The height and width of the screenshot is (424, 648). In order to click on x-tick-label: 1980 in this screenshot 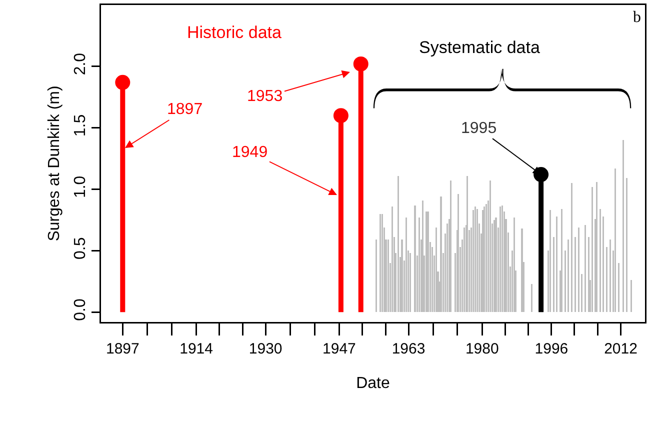, I will do `click(482, 349)`.